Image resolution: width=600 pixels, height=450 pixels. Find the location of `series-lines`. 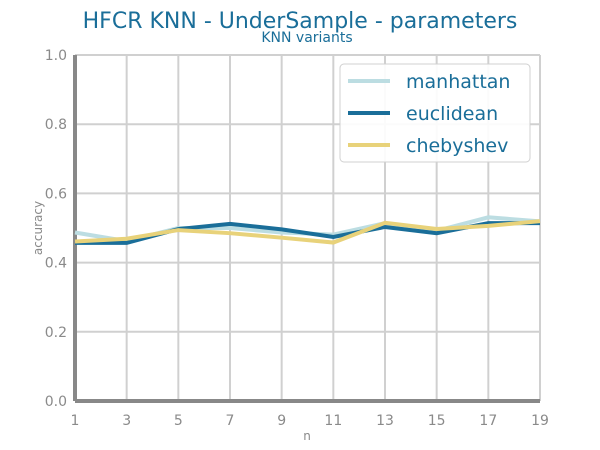

series-lines is located at coordinates (307, 230).